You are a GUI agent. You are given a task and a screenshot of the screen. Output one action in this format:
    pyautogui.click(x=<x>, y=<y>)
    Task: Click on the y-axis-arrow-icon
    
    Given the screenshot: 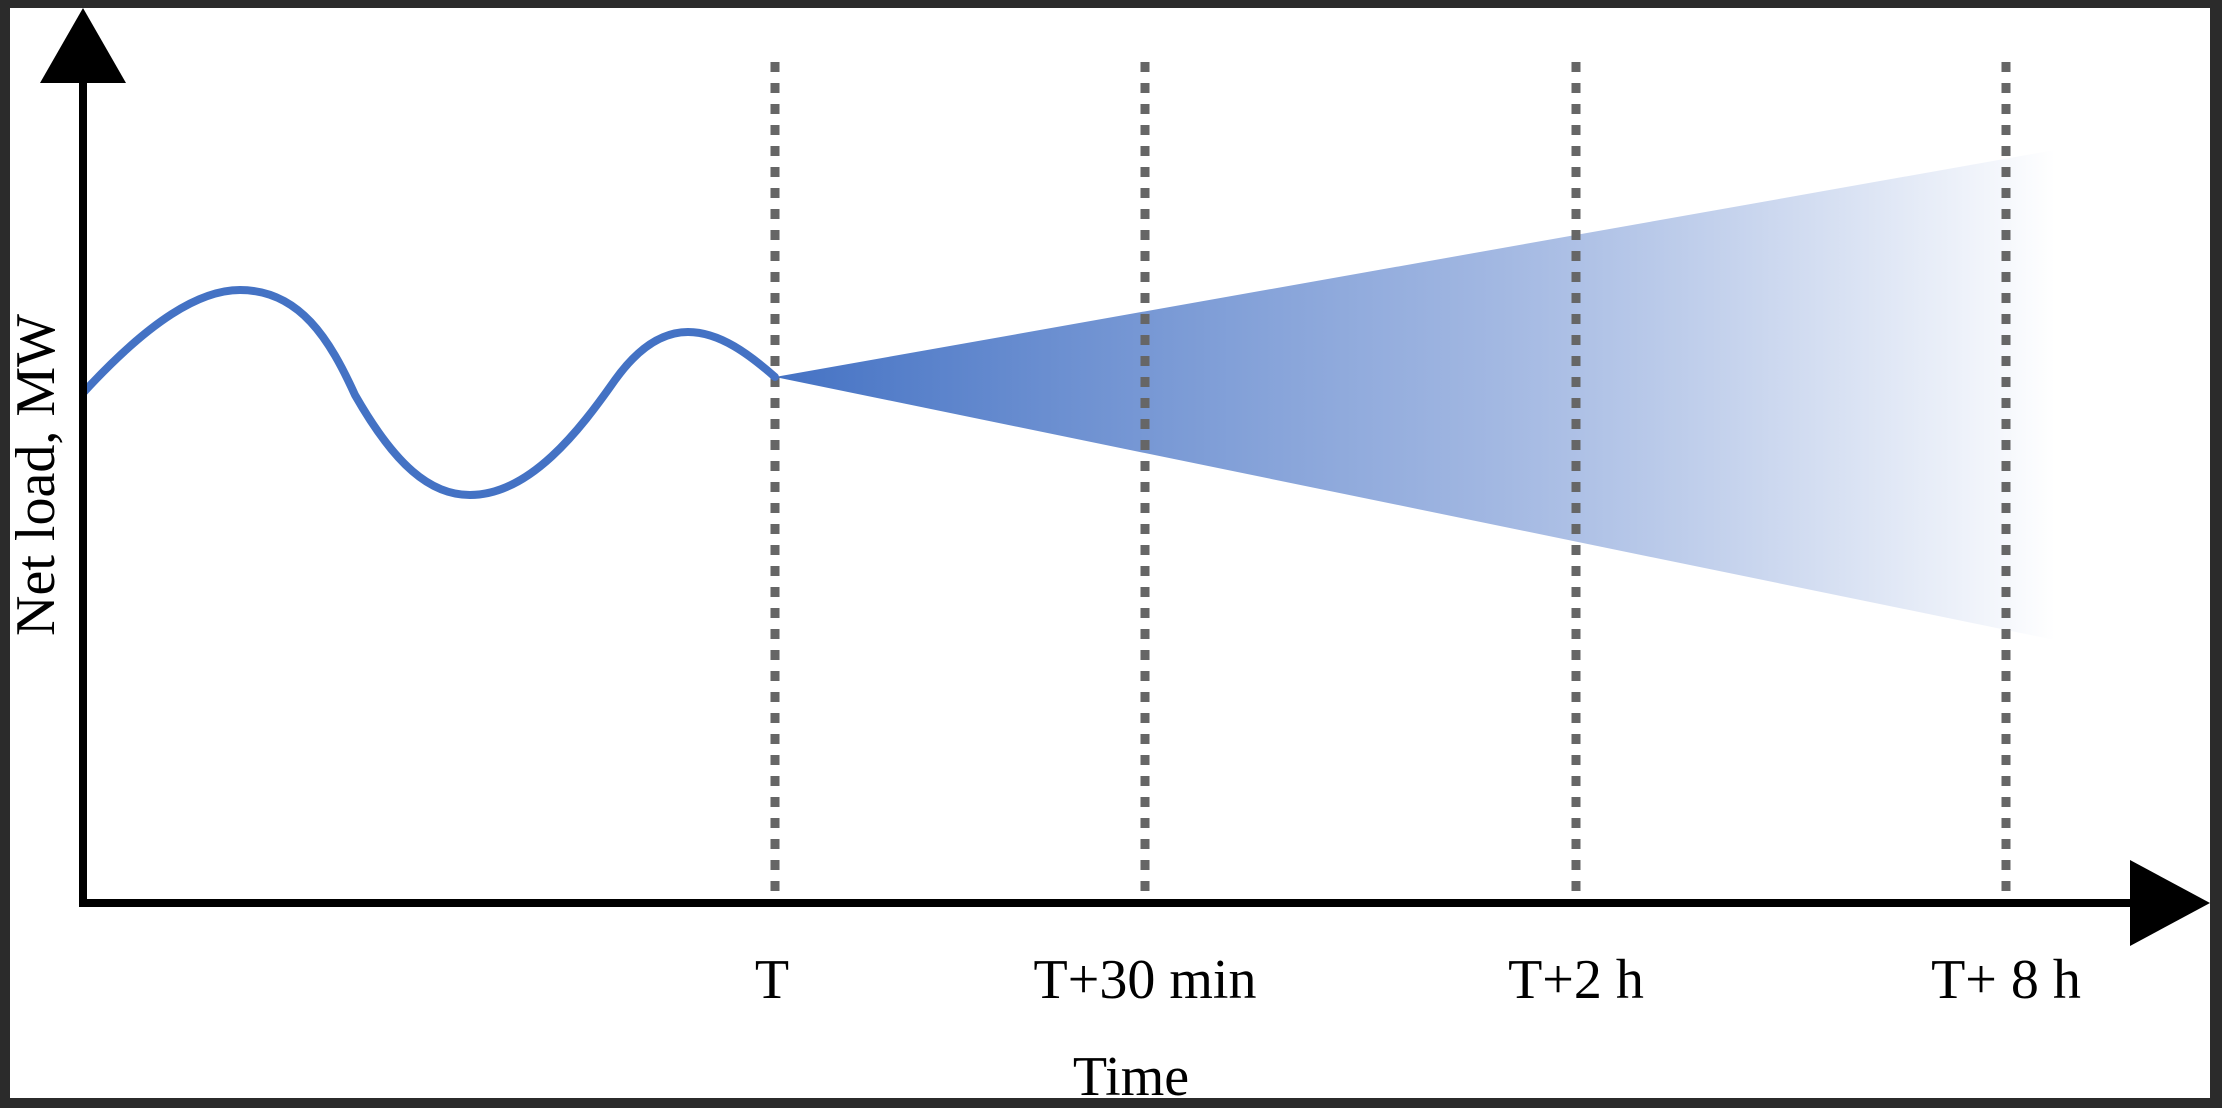 What is the action you would take?
    pyautogui.click(x=83, y=45)
    